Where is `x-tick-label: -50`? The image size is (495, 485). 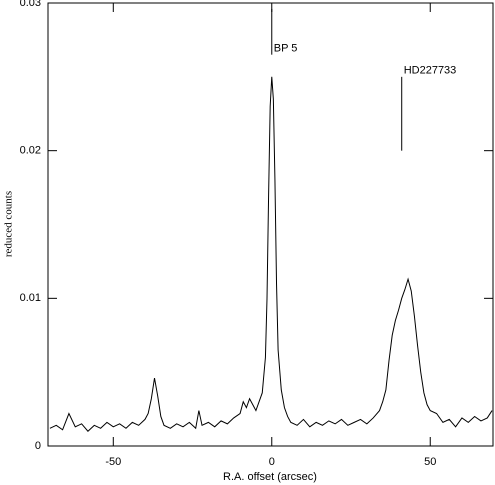
x-tick-label: -50 is located at coordinates (113, 462).